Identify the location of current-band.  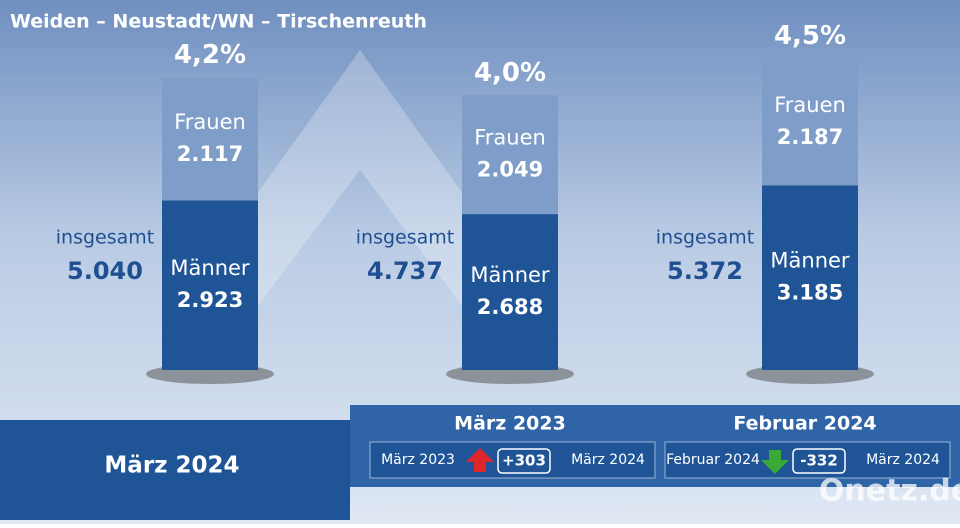
(175, 470).